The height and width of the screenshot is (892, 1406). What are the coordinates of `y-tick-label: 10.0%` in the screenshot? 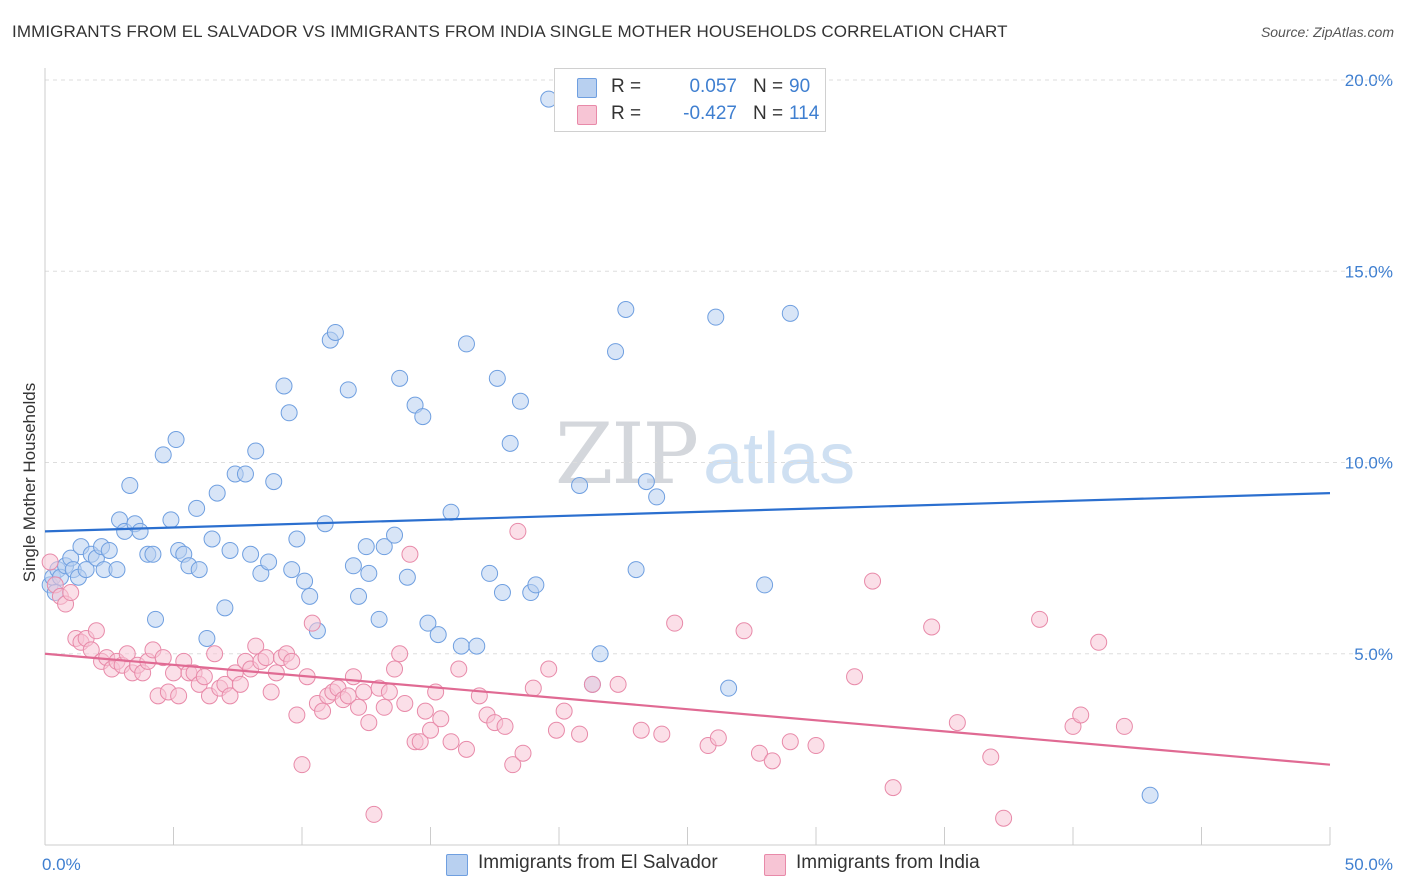 It's located at (1369, 463).